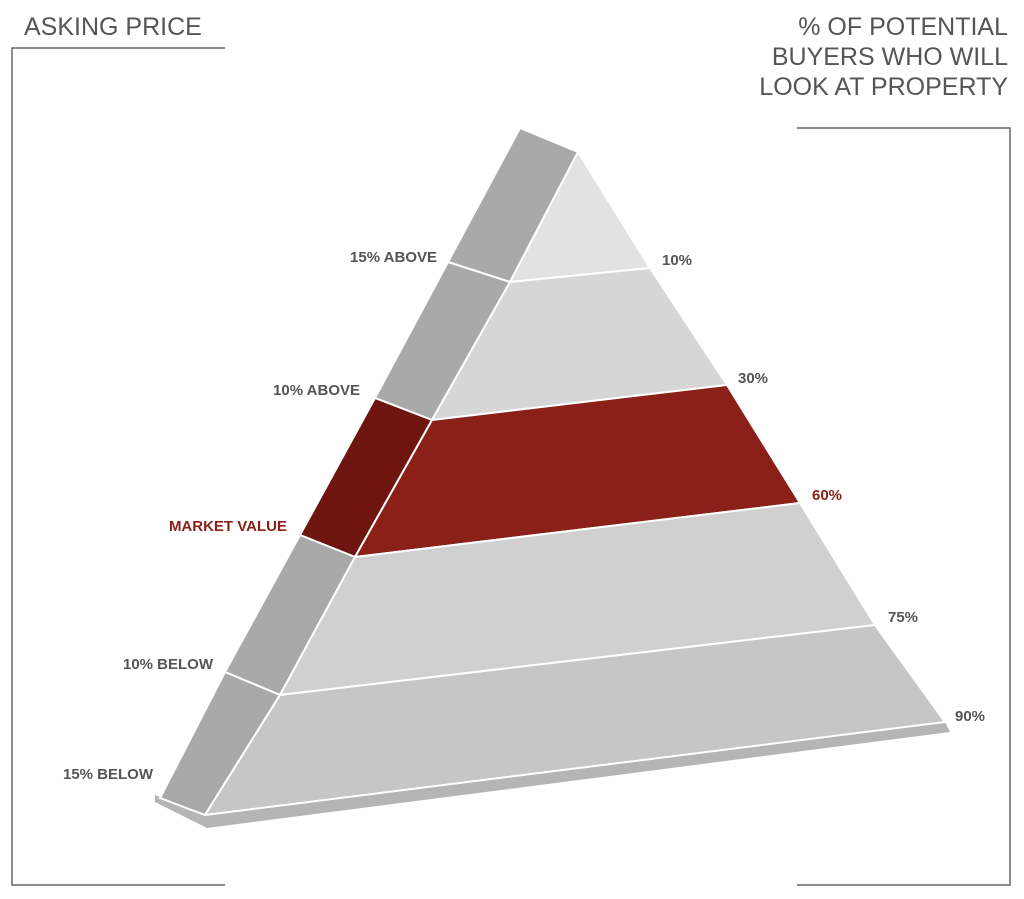  Describe the element at coordinates (970, 716) in the screenshot. I see `buyers-label: 90%` at that location.